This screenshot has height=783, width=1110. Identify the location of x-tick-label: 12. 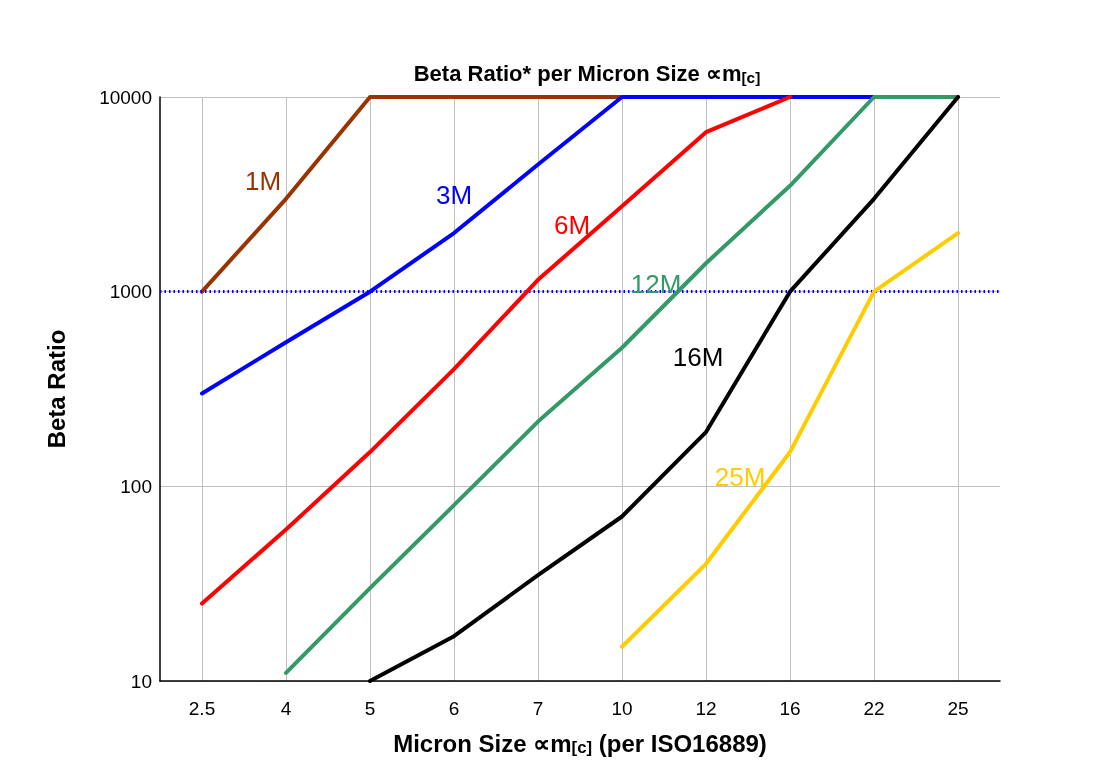
(706, 708).